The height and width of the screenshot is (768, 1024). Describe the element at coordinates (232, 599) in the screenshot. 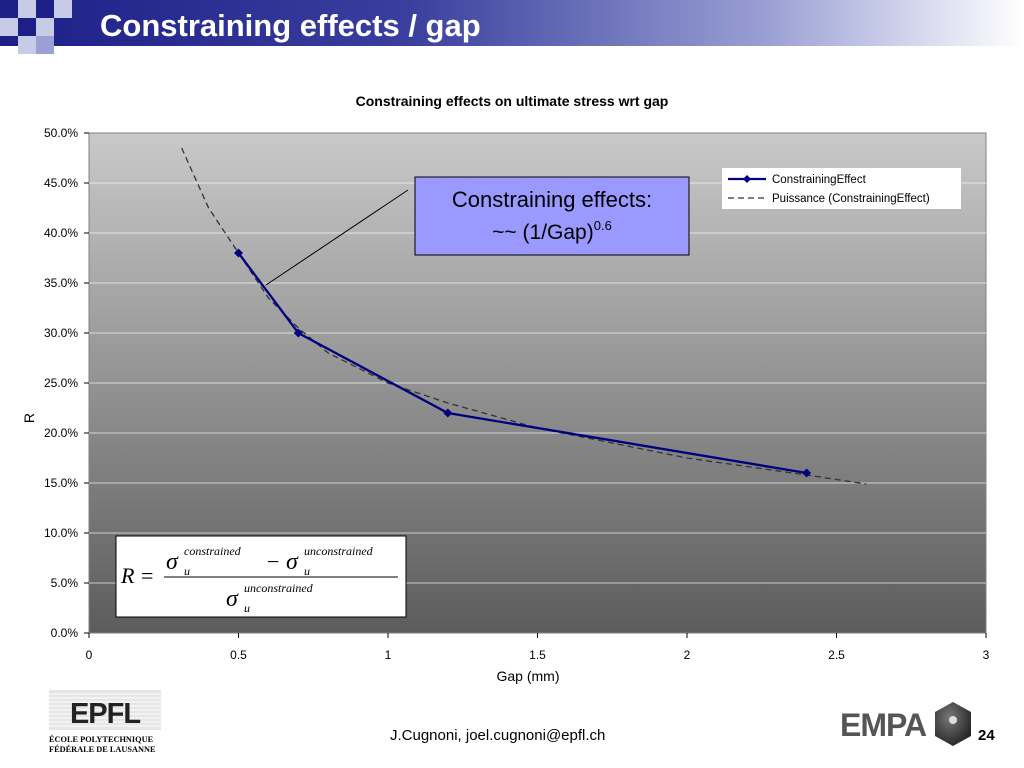

I see `formula-sigma-3: σ` at that location.